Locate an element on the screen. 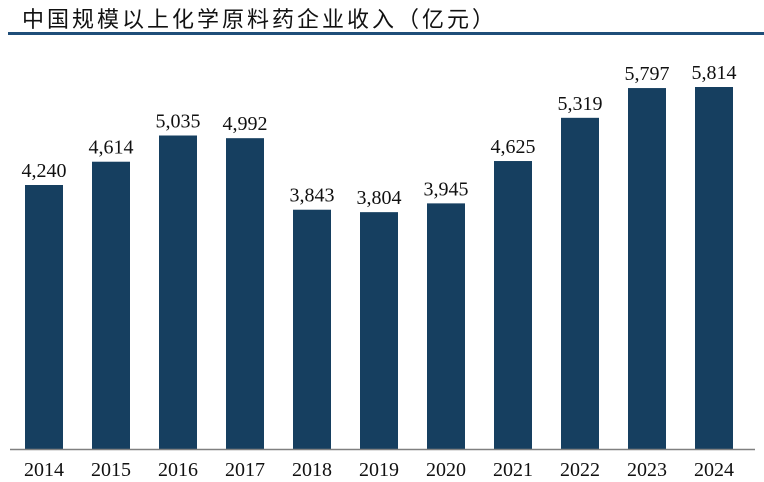  x-tick-label-2020: 2020 is located at coordinates (446, 470).